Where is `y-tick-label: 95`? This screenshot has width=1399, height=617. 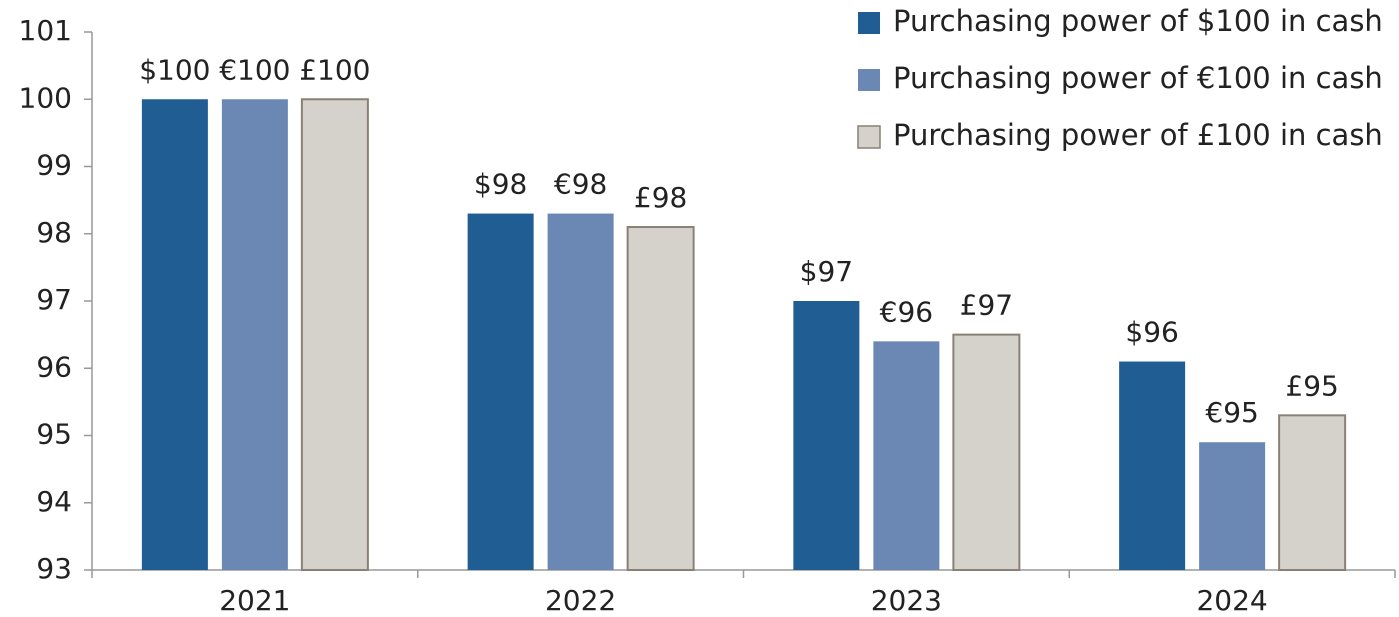 y-tick-label: 95 is located at coordinates (54, 434).